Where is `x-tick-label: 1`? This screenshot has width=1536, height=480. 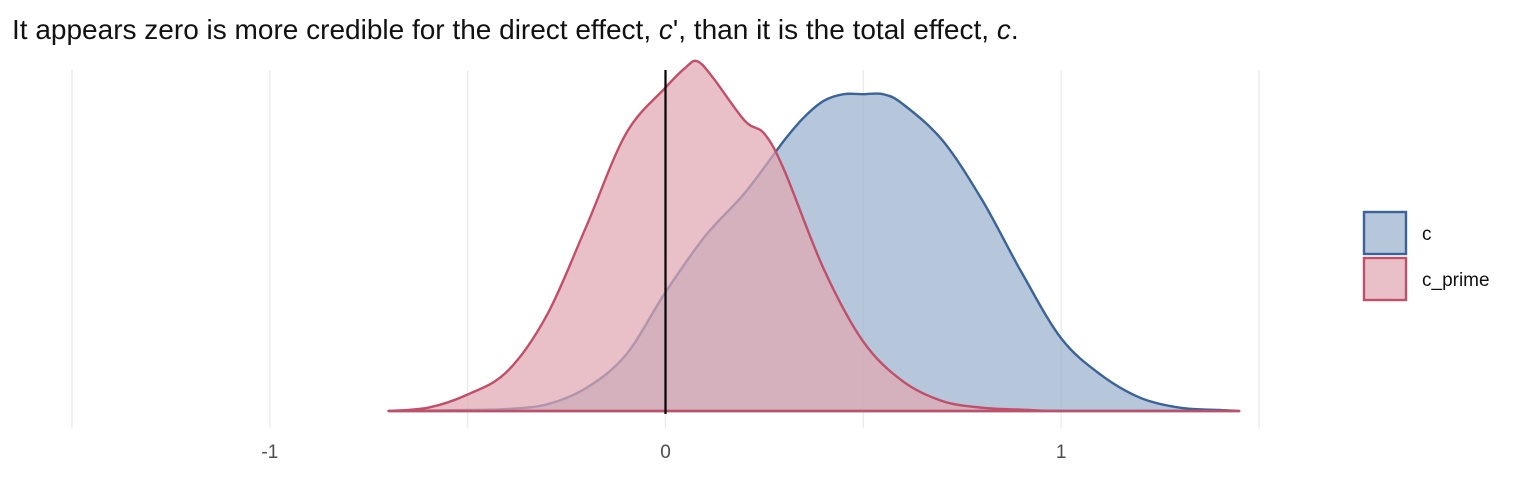 x-tick-label: 1 is located at coordinates (1061, 452).